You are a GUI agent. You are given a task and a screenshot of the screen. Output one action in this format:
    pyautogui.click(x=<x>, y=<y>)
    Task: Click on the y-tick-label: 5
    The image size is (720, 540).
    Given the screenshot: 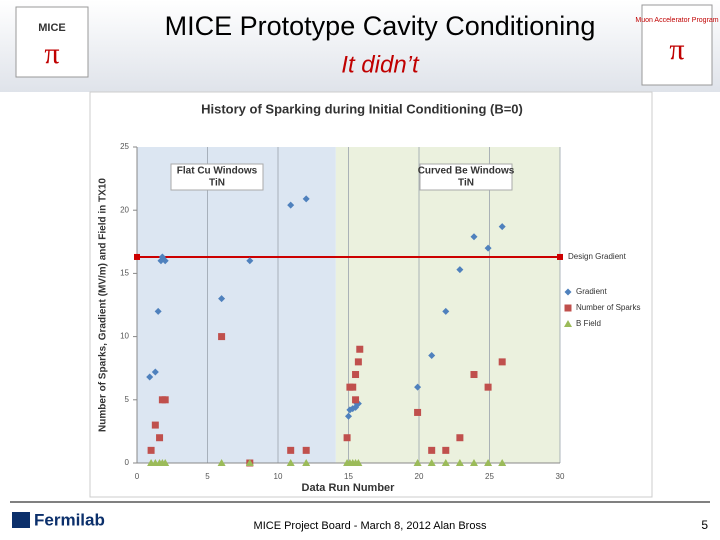 What is the action you would take?
    pyautogui.click(x=127, y=399)
    